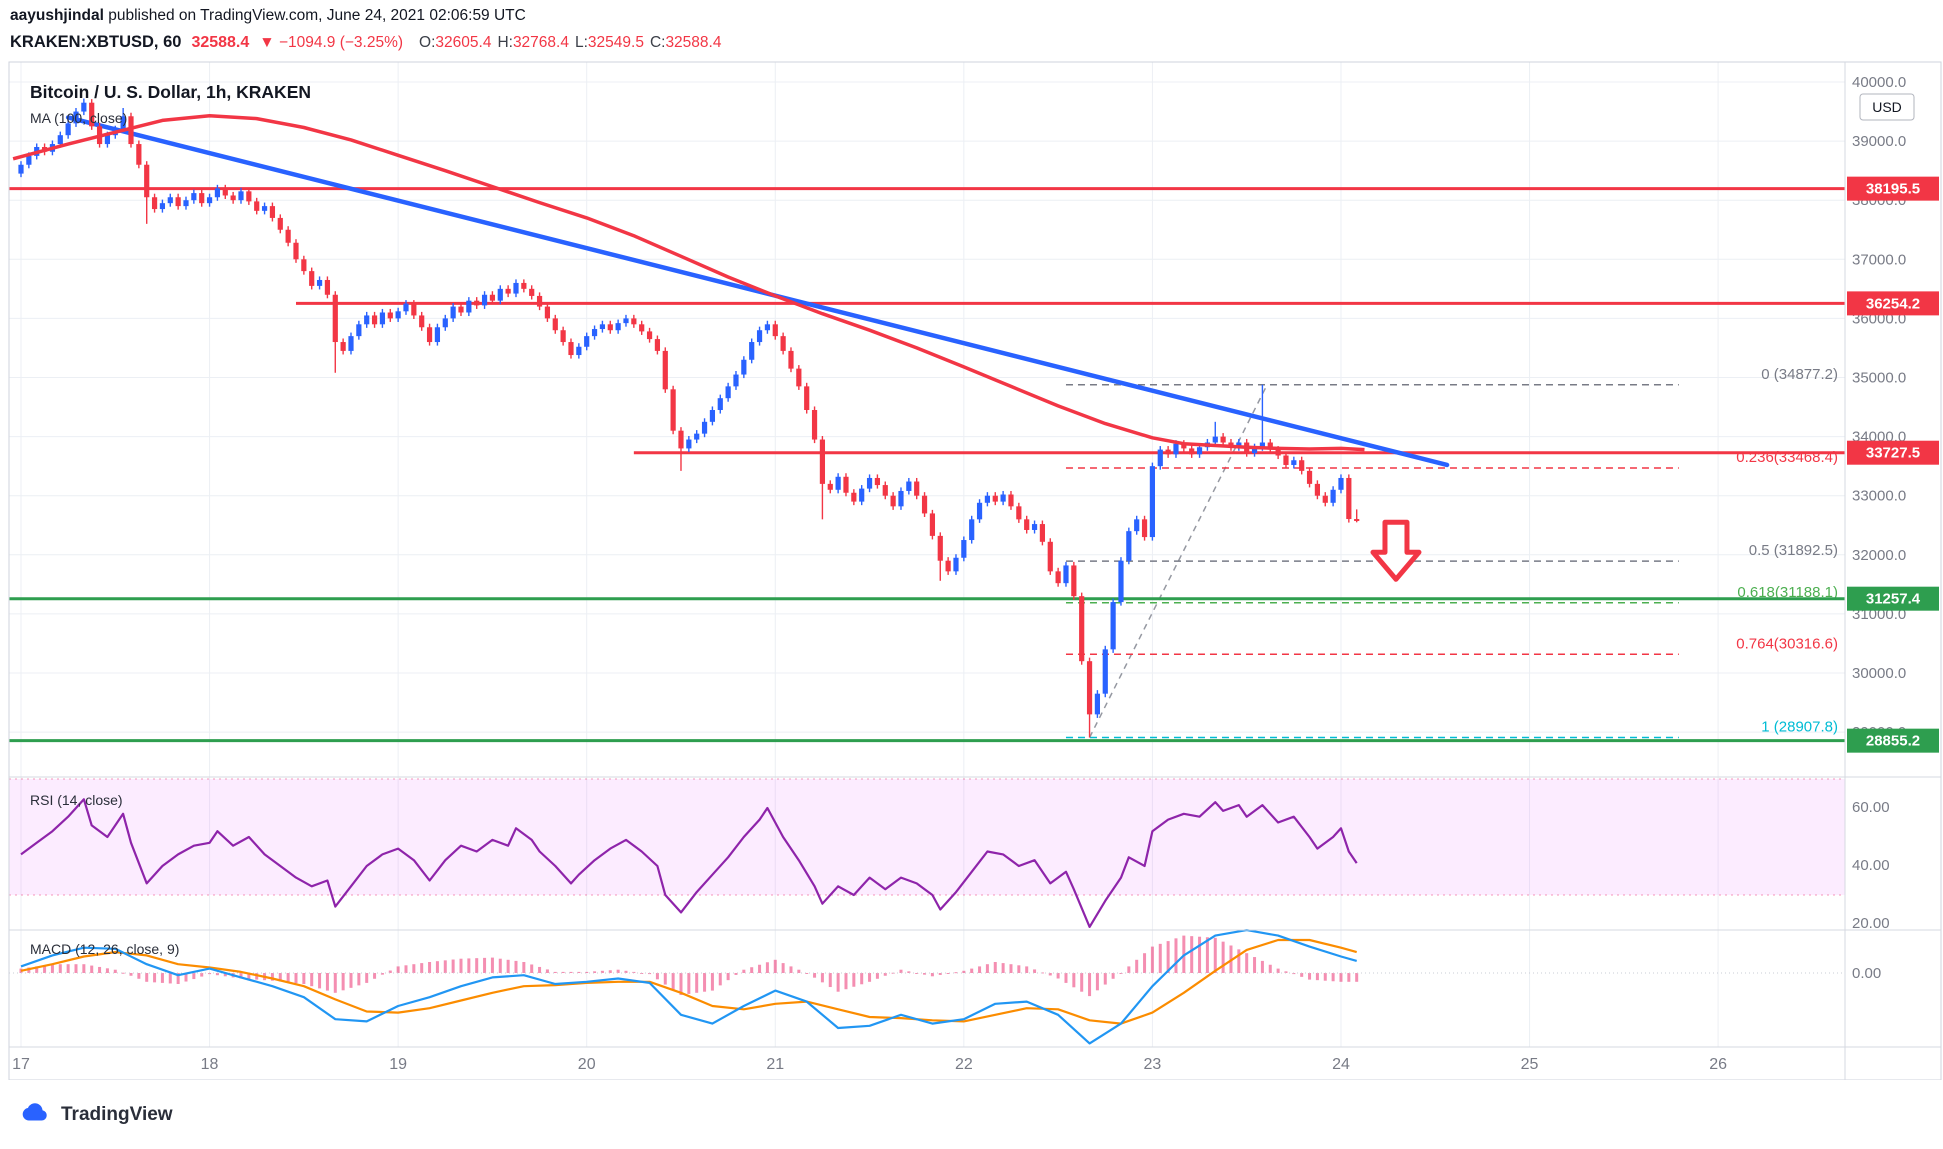 The width and height of the screenshot is (1943, 1149). I want to click on time-axis-label: 20, so click(587, 1064).